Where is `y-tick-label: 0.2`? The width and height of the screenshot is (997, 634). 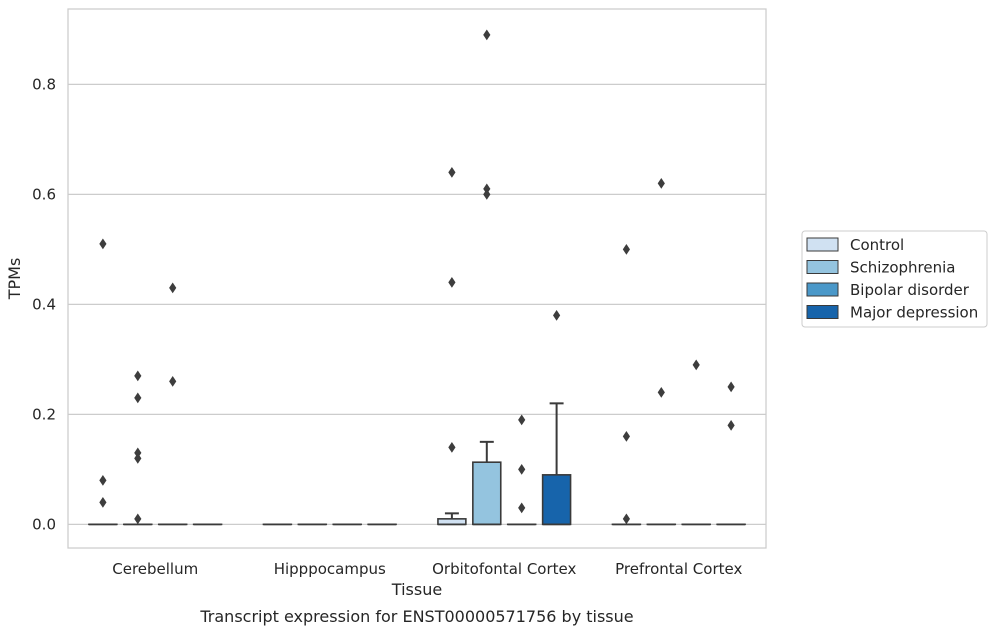
y-tick-label: 0.2 is located at coordinates (44, 414).